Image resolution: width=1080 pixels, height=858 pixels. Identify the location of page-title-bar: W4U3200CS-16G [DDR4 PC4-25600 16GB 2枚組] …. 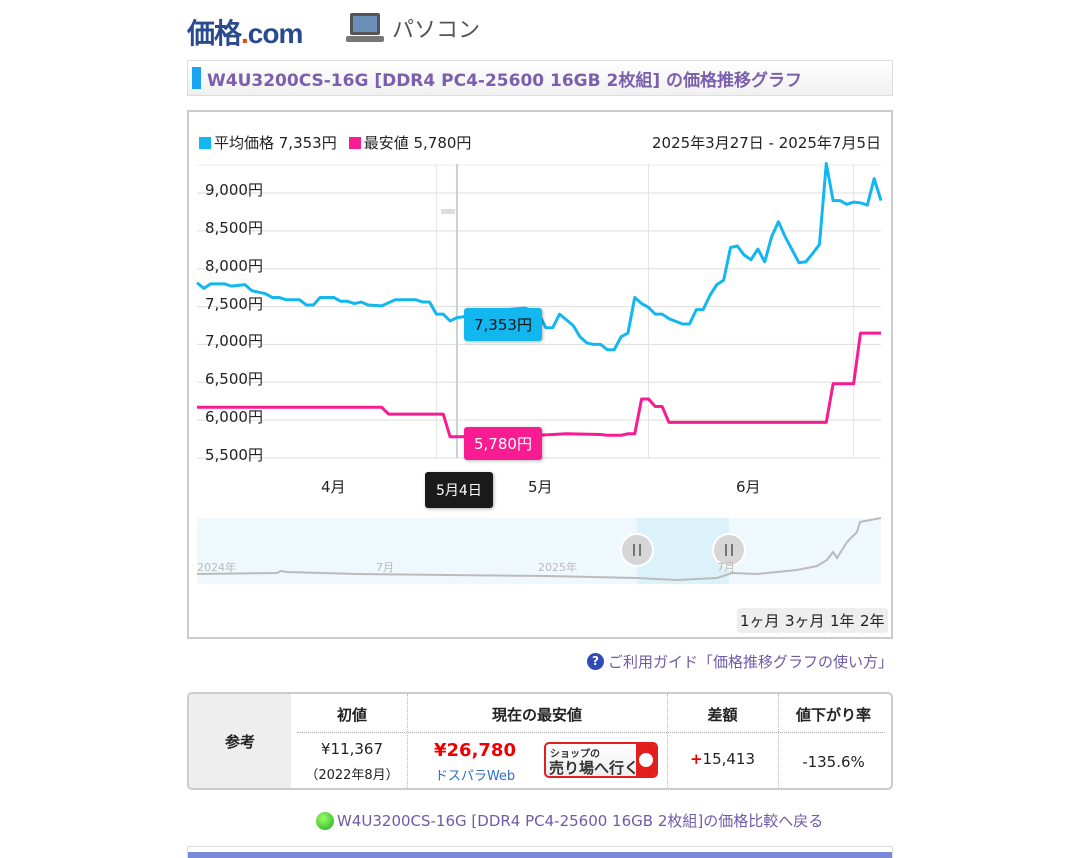
(540, 78).